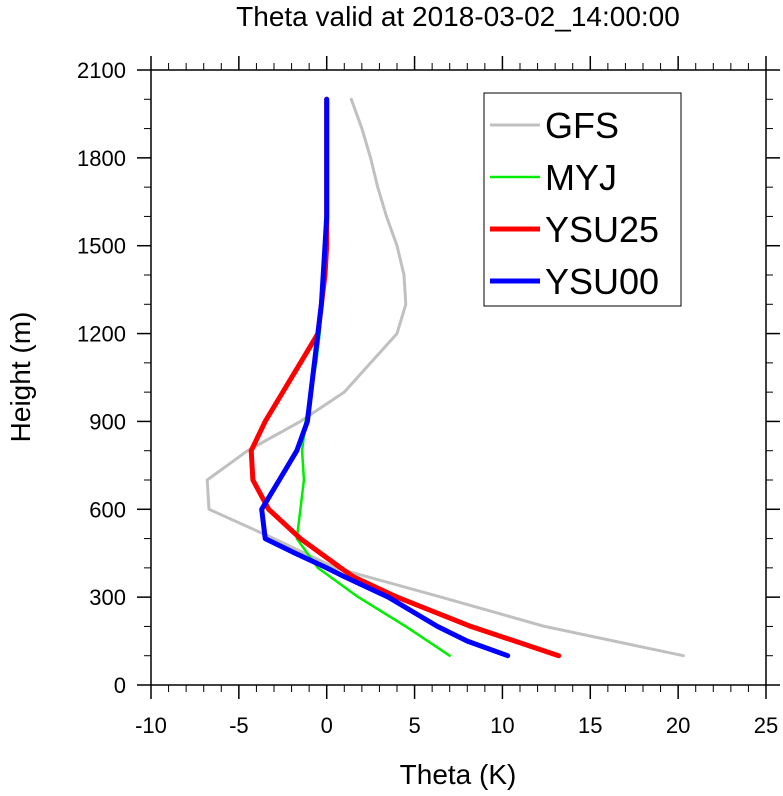 This screenshot has width=783, height=796. I want to click on legend-label-myj: MYJ, so click(581, 177).